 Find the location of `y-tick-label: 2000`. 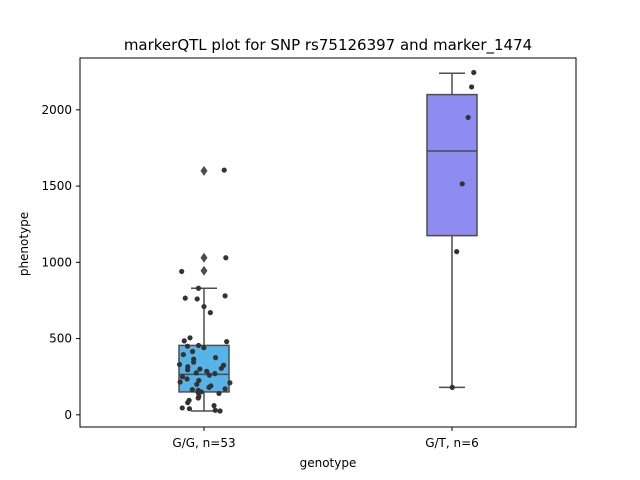

y-tick-label: 2000 is located at coordinates (56, 110).